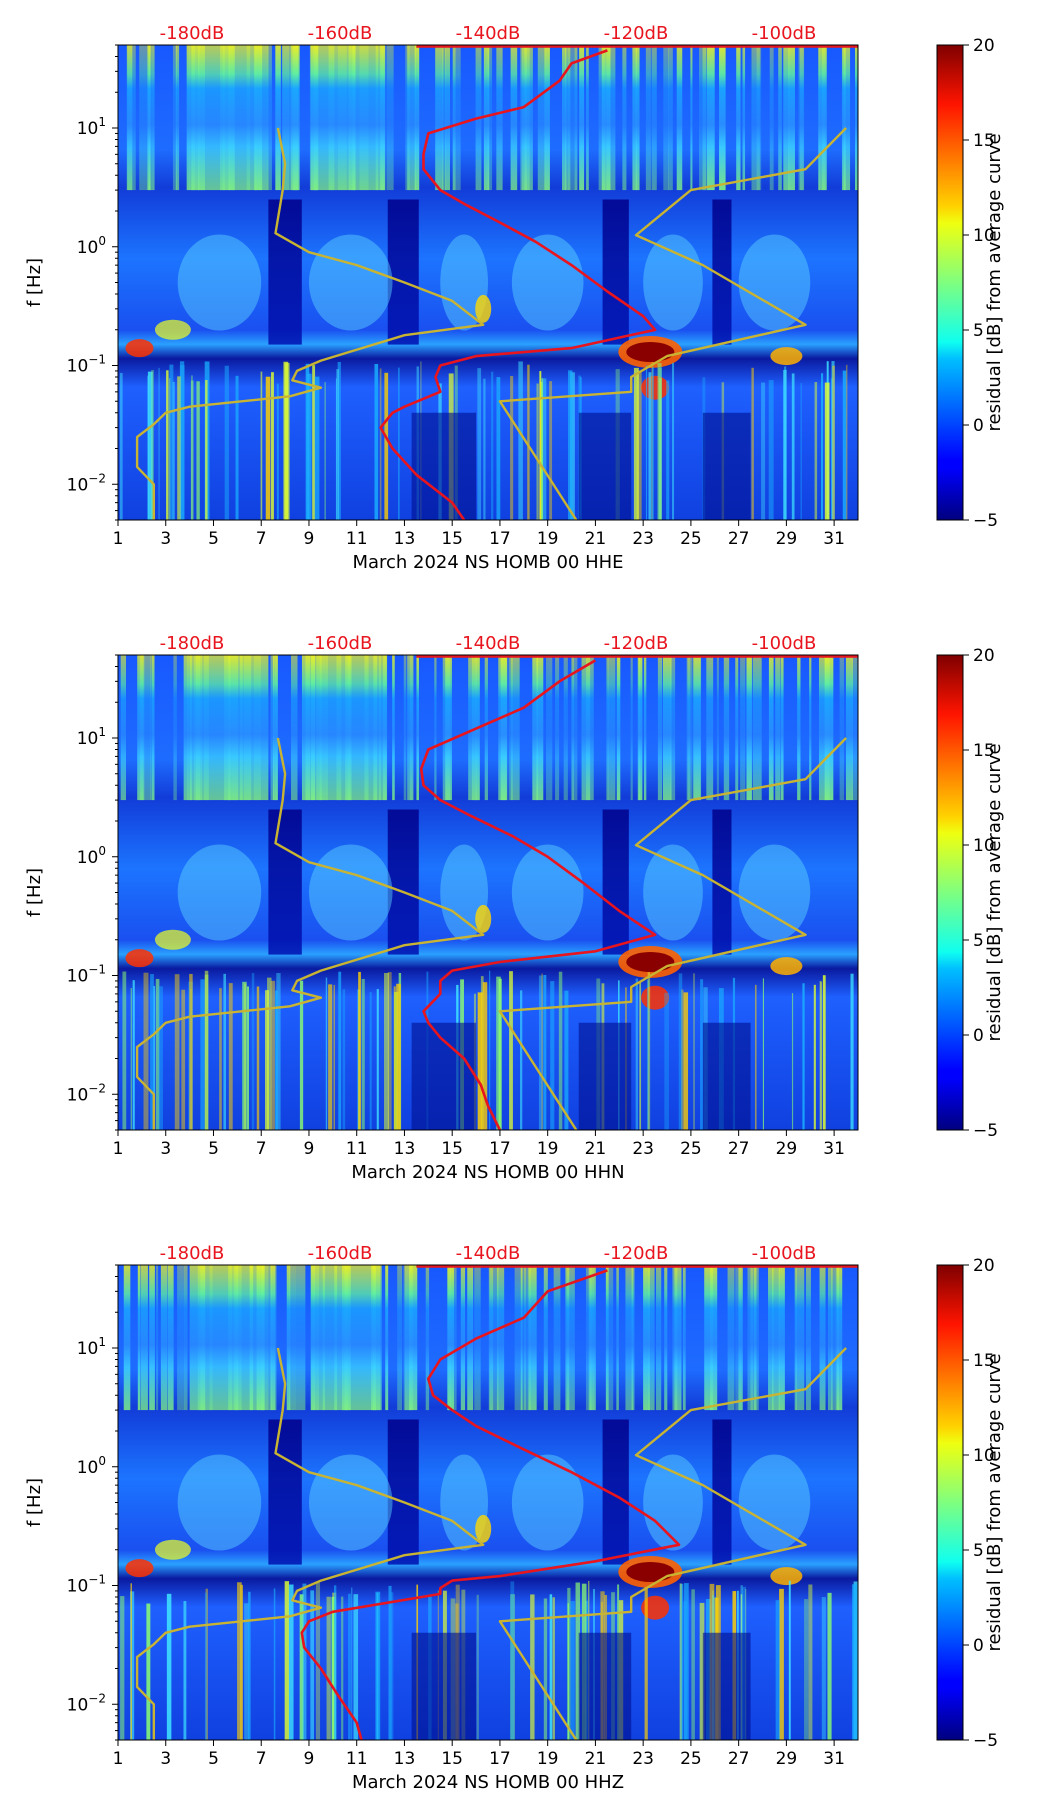 The height and width of the screenshot is (1806, 1052). What do you see at coordinates (643, 1759) in the screenshot?
I see `x-tick-label: 23` at bounding box center [643, 1759].